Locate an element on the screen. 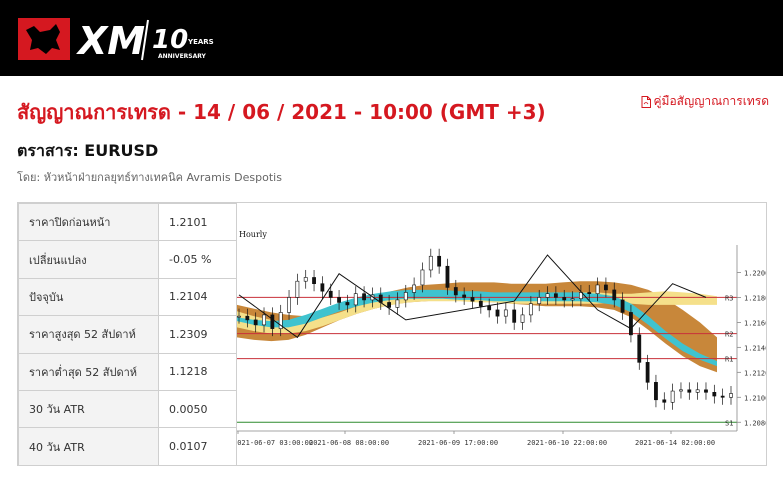 This screenshot has height=480, width=783. stats-value: 0.0050 is located at coordinates (197, 409).